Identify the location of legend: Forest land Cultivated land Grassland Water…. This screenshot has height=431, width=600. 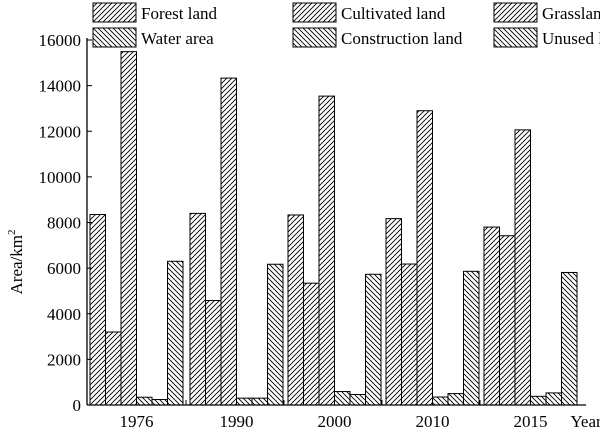
(346, 25).